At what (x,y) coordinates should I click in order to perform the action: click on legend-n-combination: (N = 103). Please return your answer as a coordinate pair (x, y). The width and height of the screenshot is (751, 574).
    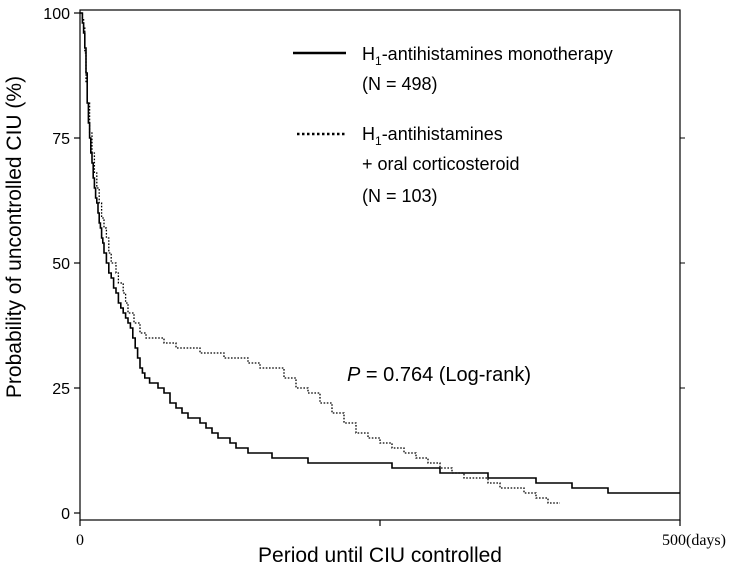
    Looking at the image, I should click on (400, 196).